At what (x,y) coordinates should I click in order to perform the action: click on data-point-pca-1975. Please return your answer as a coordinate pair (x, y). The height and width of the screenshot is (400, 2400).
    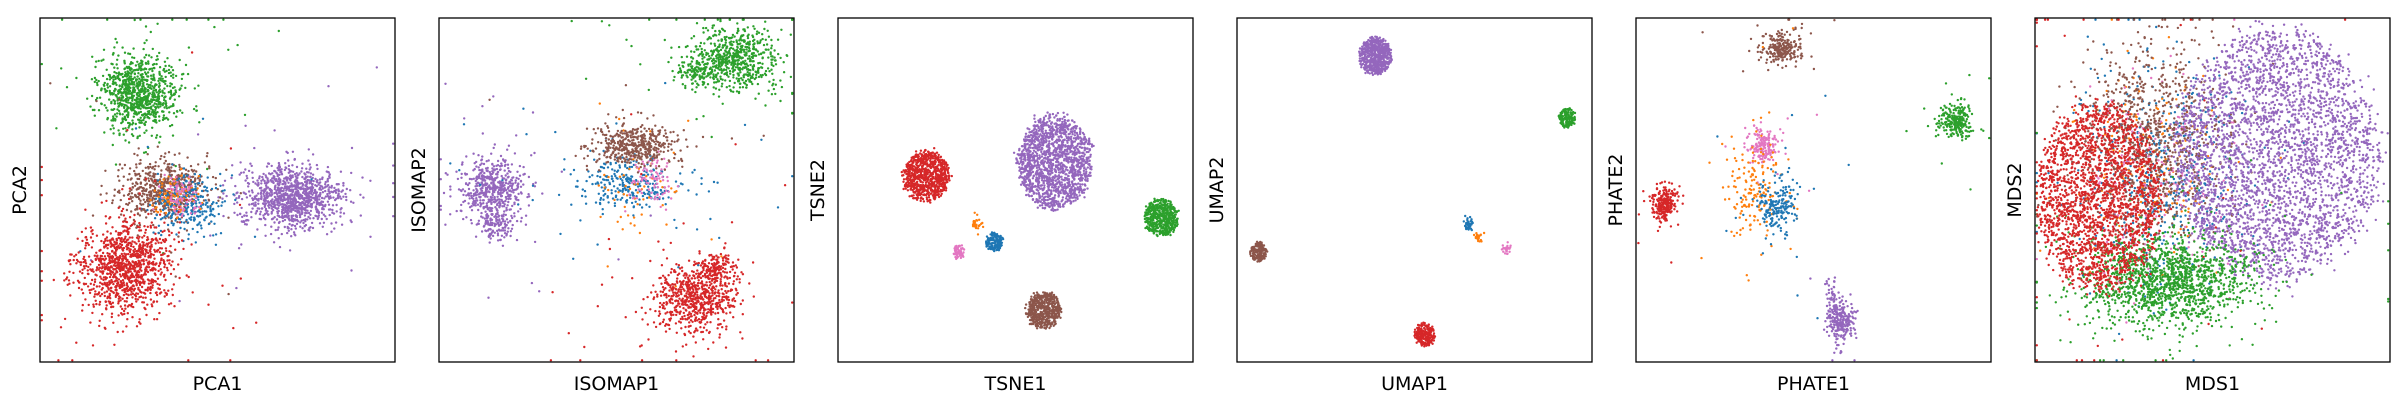
    Looking at the image, I should click on (338, 198).